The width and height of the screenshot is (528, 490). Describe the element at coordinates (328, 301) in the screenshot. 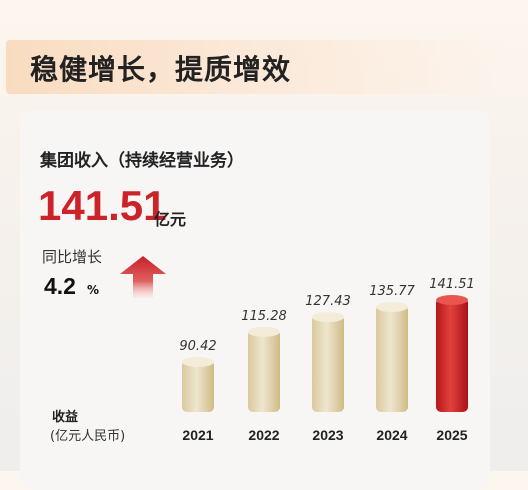

I see `value-label-2023: 127.43` at that location.